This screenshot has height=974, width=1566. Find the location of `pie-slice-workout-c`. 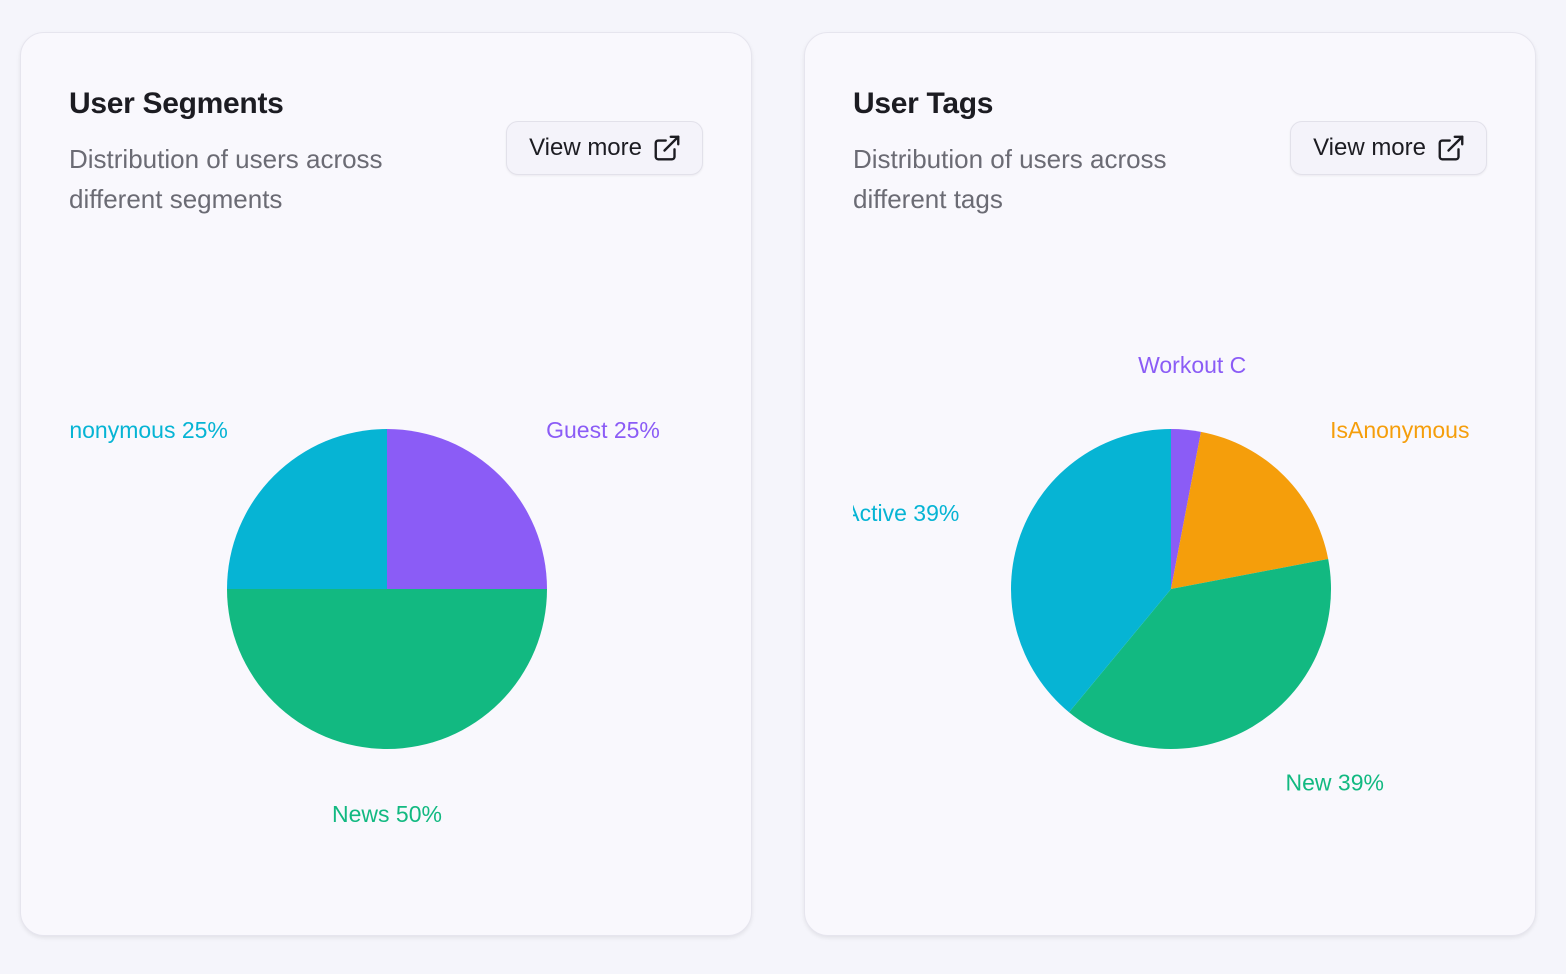

pie-slice-workout-c is located at coordinates (1186, 509).